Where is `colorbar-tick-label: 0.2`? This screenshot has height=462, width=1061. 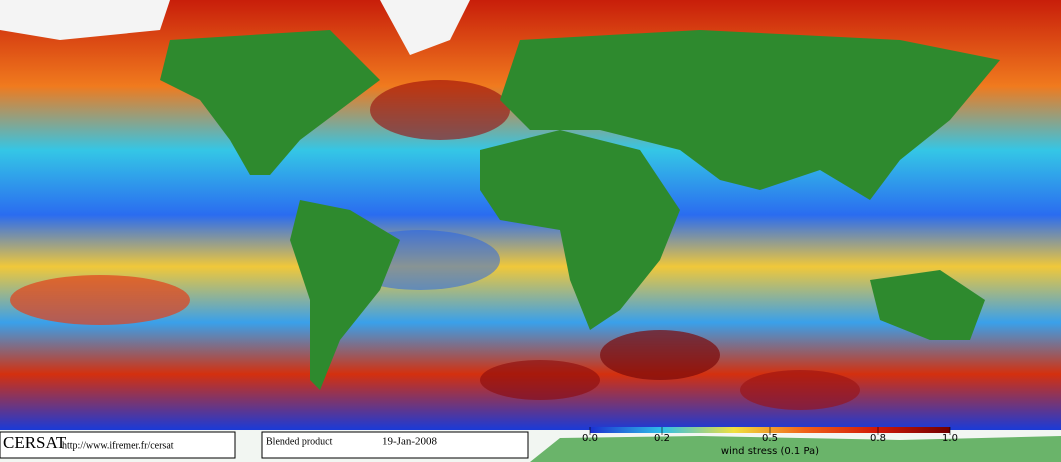 colorbar-tick-label: 0.2 is located at coordinates (662, 438).